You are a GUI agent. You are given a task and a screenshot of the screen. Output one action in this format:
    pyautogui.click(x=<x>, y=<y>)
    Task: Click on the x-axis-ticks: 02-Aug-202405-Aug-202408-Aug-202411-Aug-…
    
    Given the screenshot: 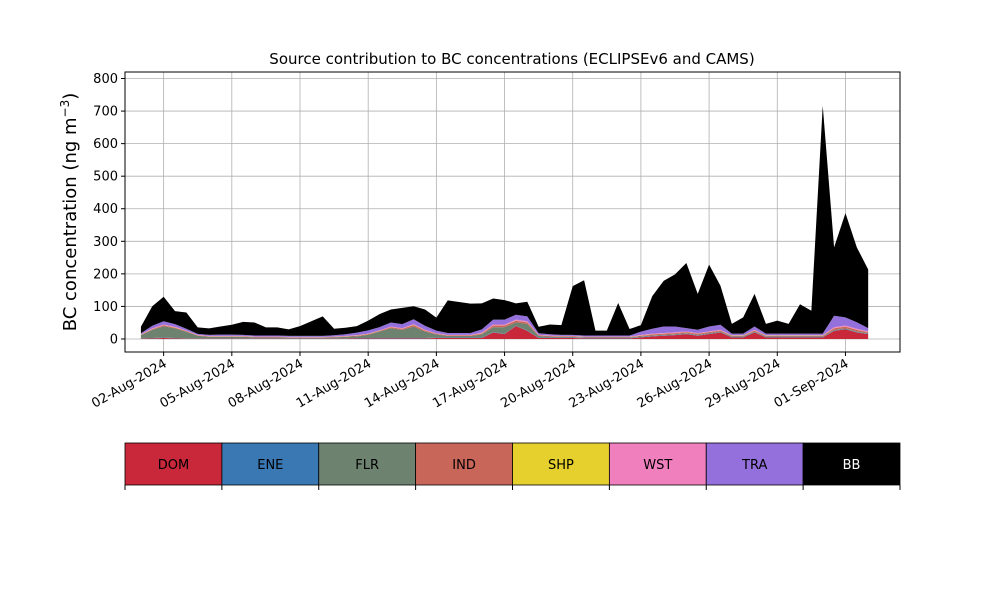 What is the action you would take?
    pyautogui.click(x=470, y=382)
    